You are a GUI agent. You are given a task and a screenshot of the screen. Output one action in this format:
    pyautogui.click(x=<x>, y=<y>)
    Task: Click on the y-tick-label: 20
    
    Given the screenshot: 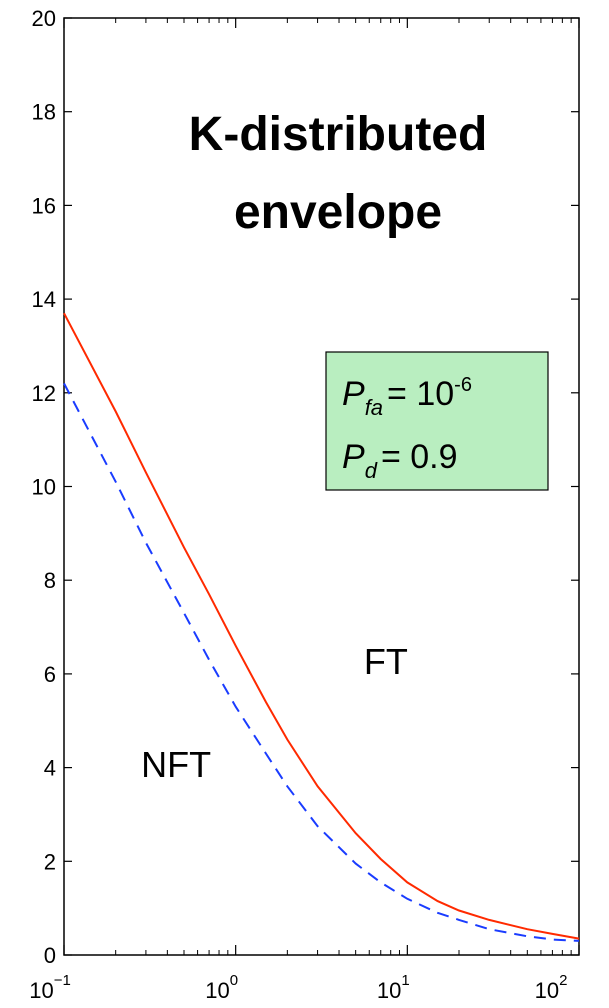 What is the action you would take?
    pyautogui.click(x=44, y=18)
    